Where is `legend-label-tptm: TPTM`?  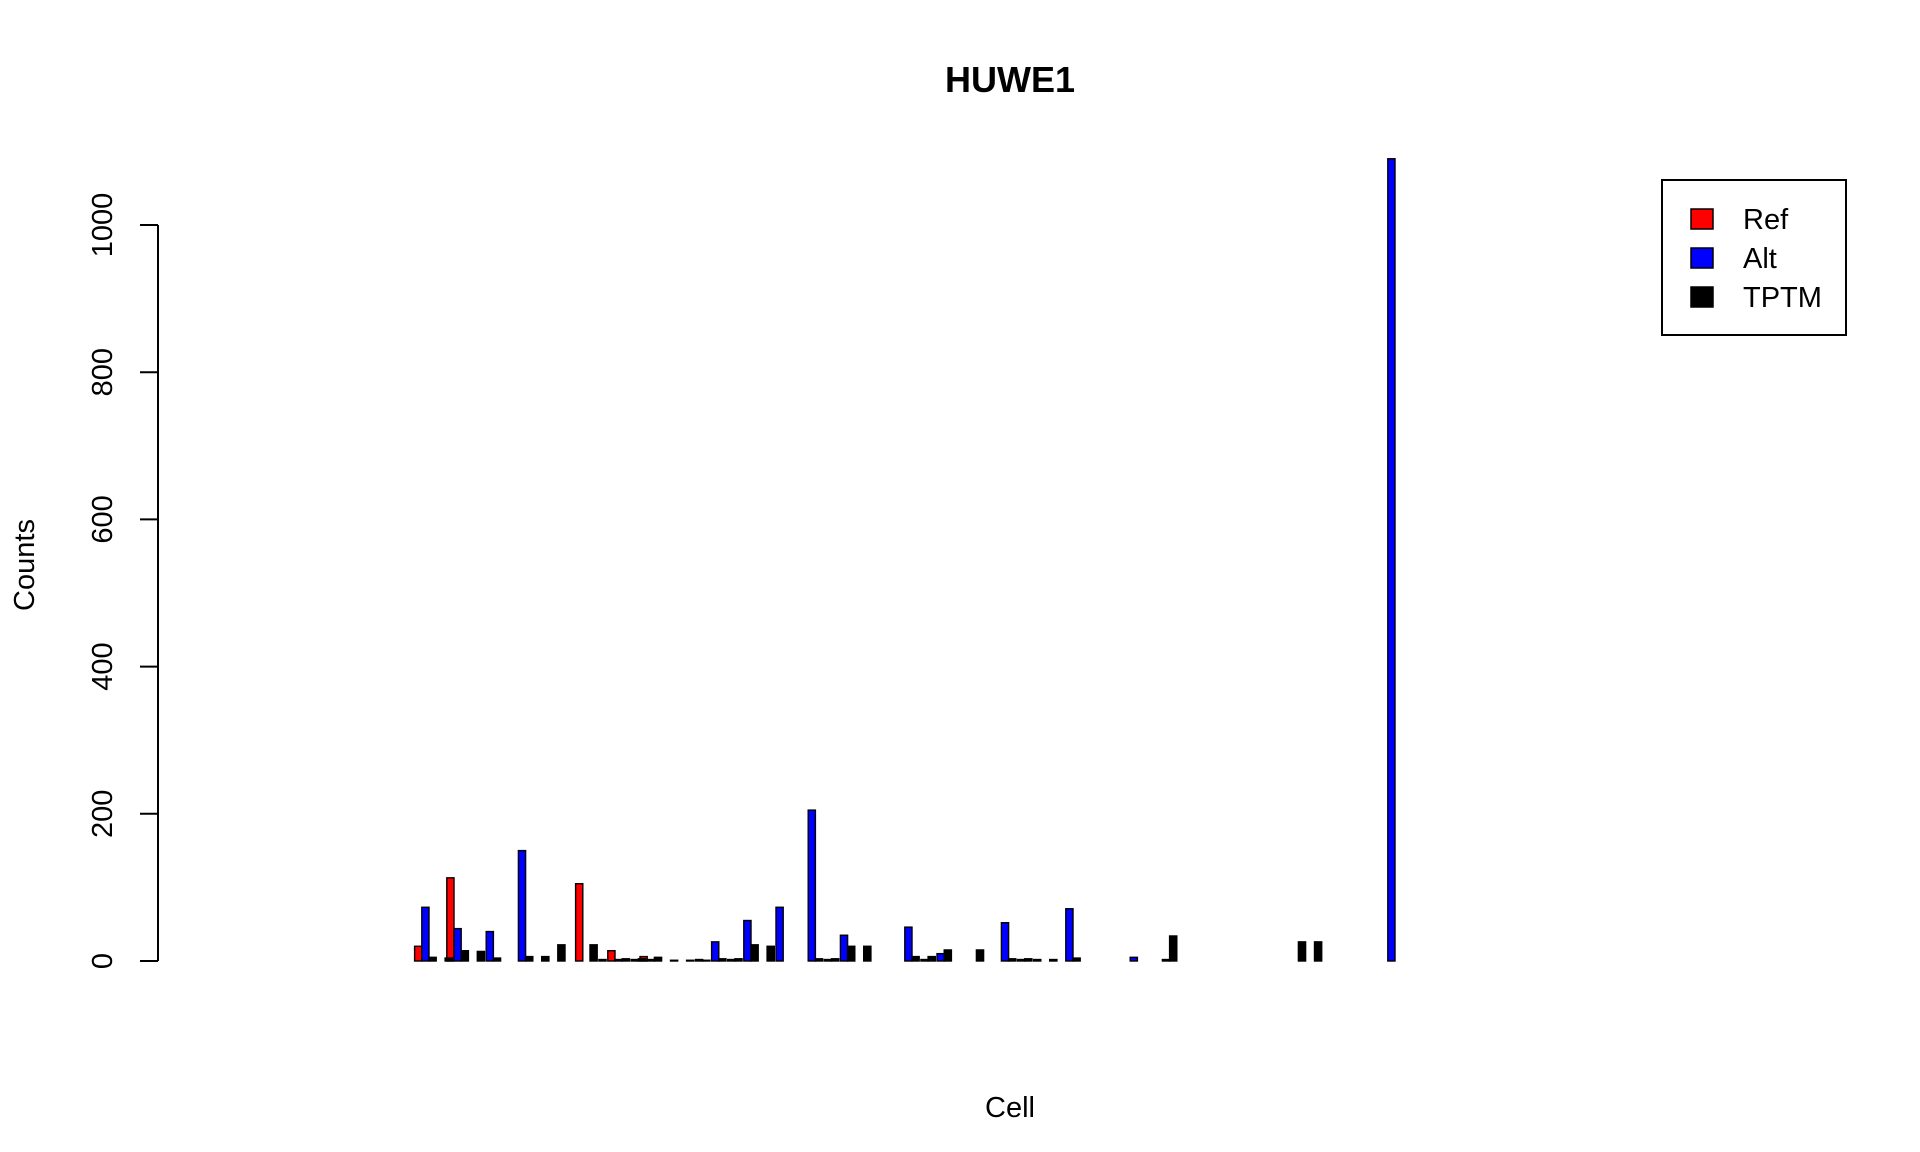
legend-label-tptm: TPTM is located at coordinates (1782, 298).